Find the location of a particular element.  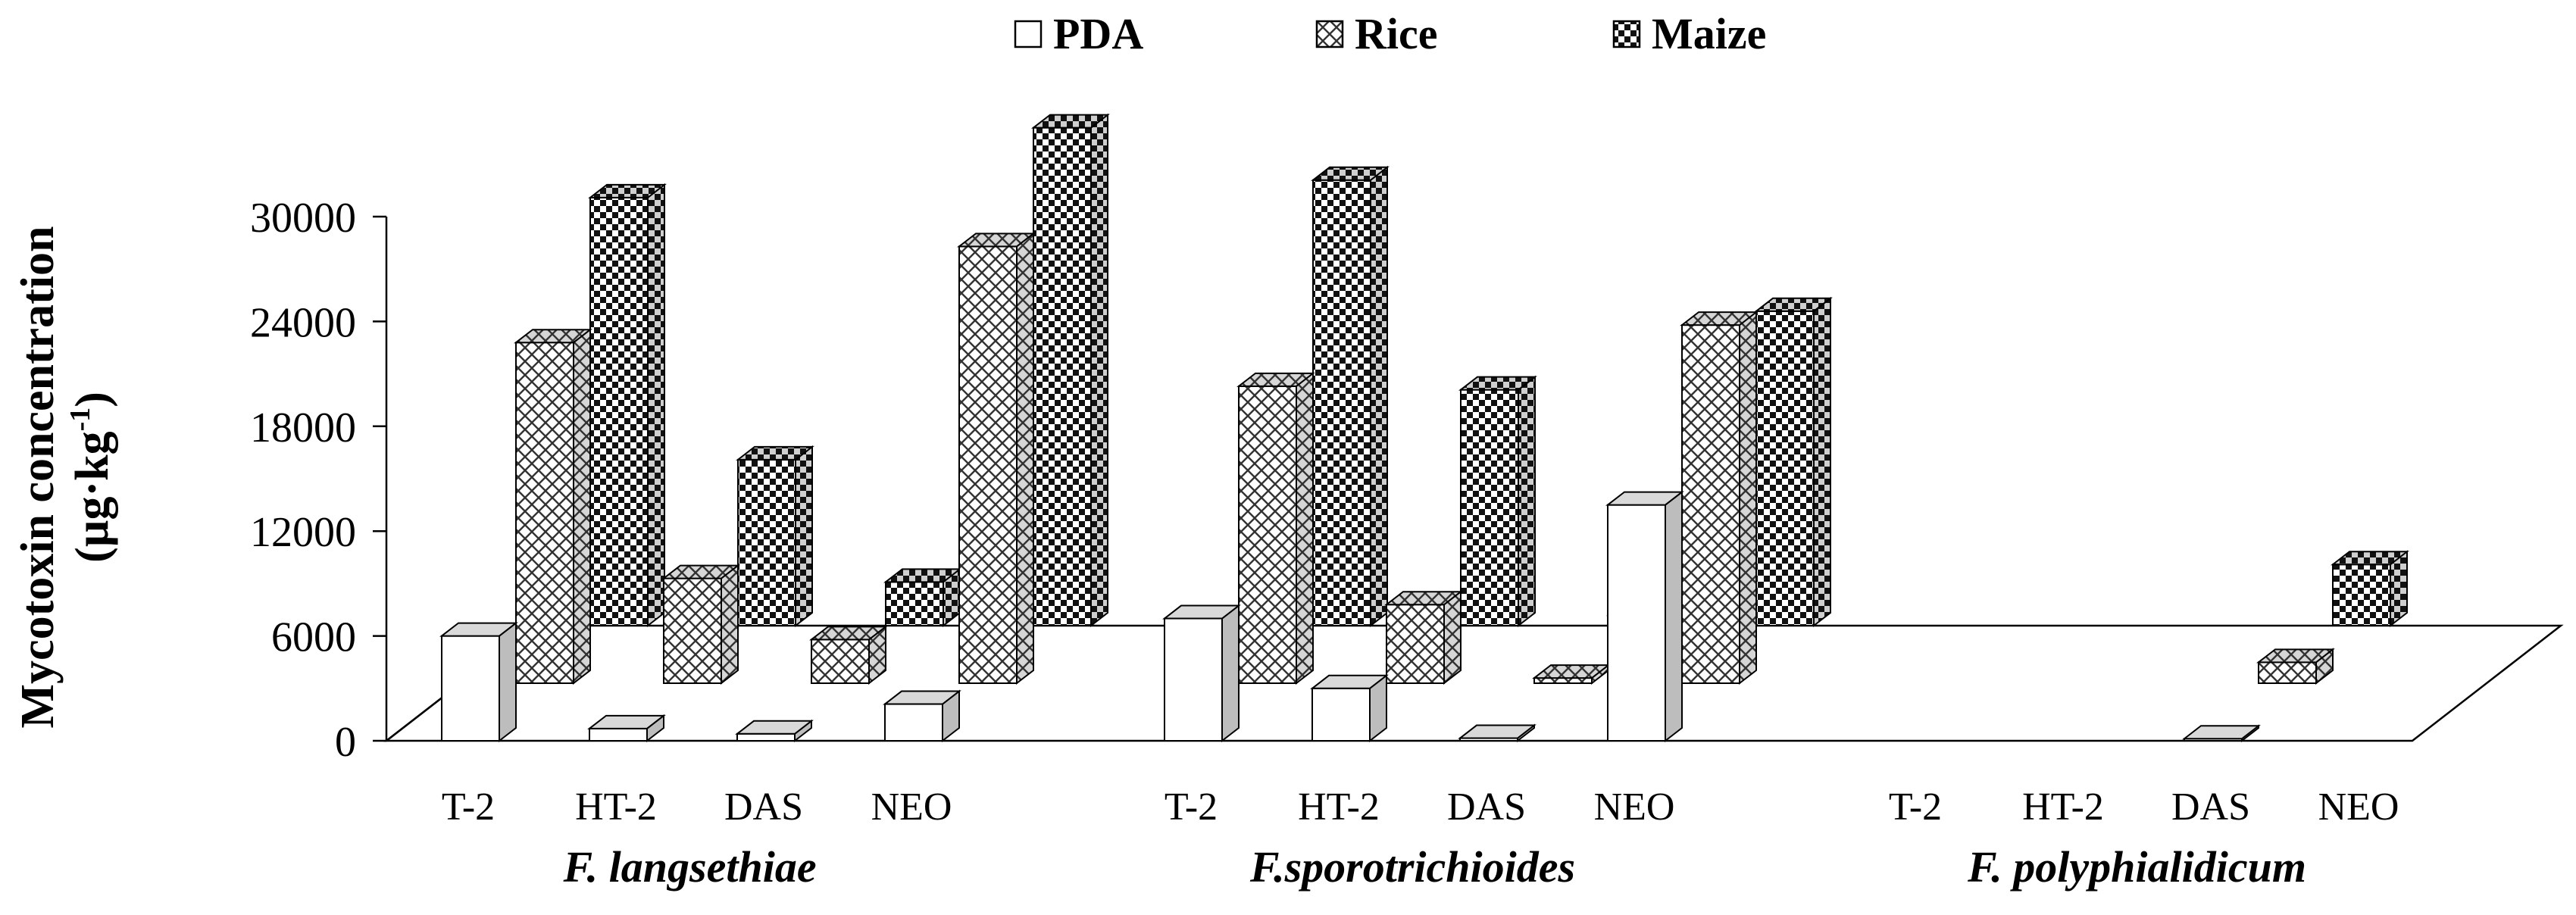

category-label: HT-2 is located at coordinates (616, 807).